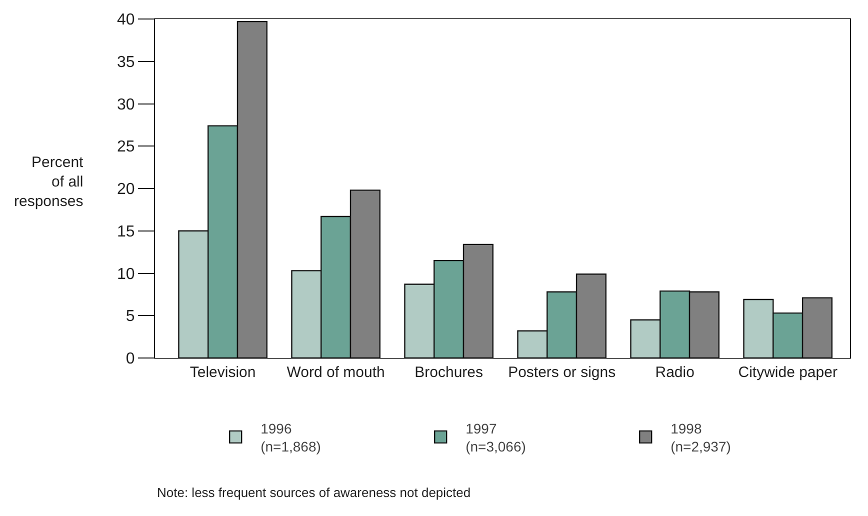  What do you see at coordinates (562, 372) in the screenshot?
I see `x-tick-label: Posters or signs` at bounding box center [562, 372].